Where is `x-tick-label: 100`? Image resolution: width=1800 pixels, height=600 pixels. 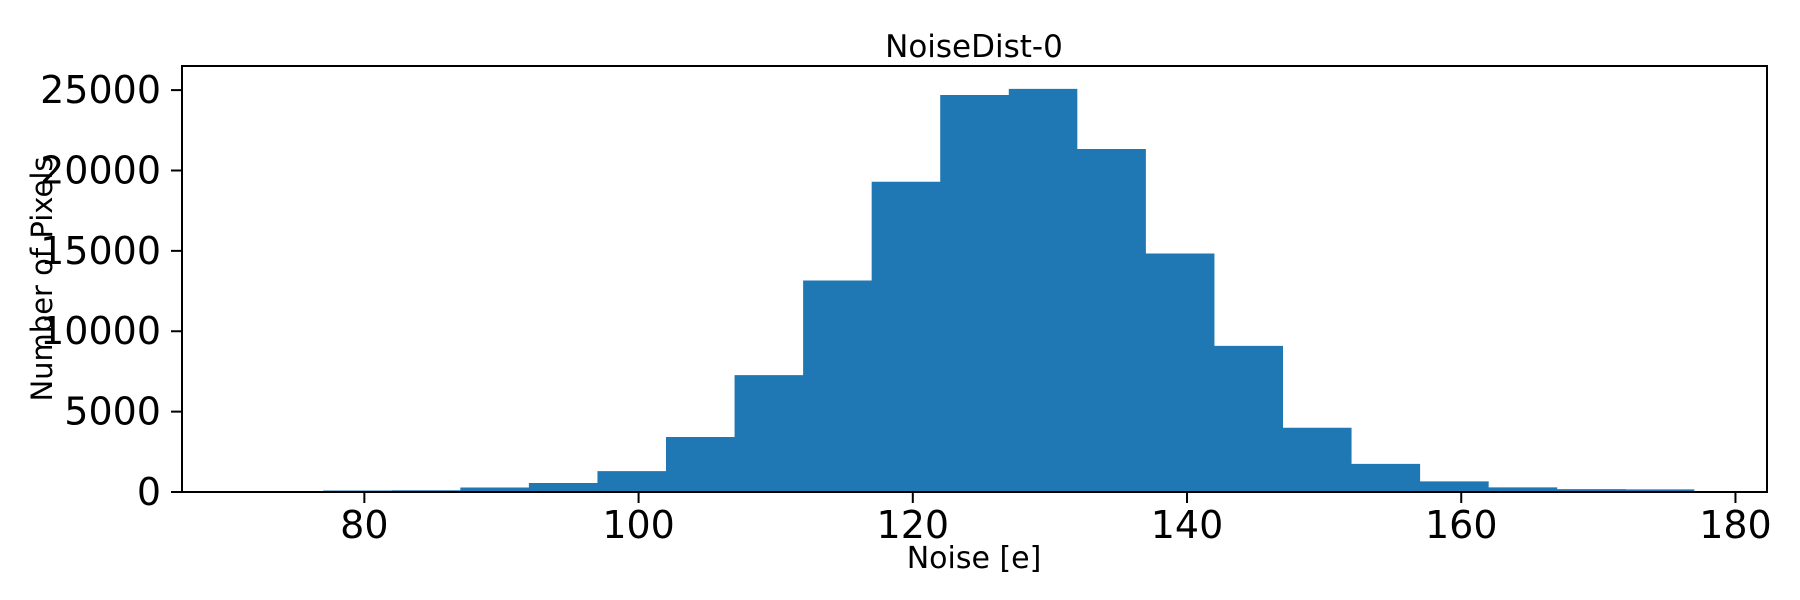
x-tick-label: 100 is located at coordinates (638, 525).